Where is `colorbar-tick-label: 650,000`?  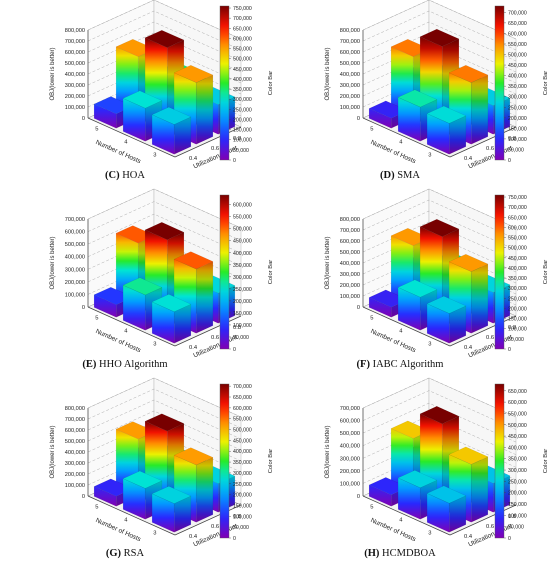 colorbar-tick-label: 650,000 is located at coordinates (517, 392).